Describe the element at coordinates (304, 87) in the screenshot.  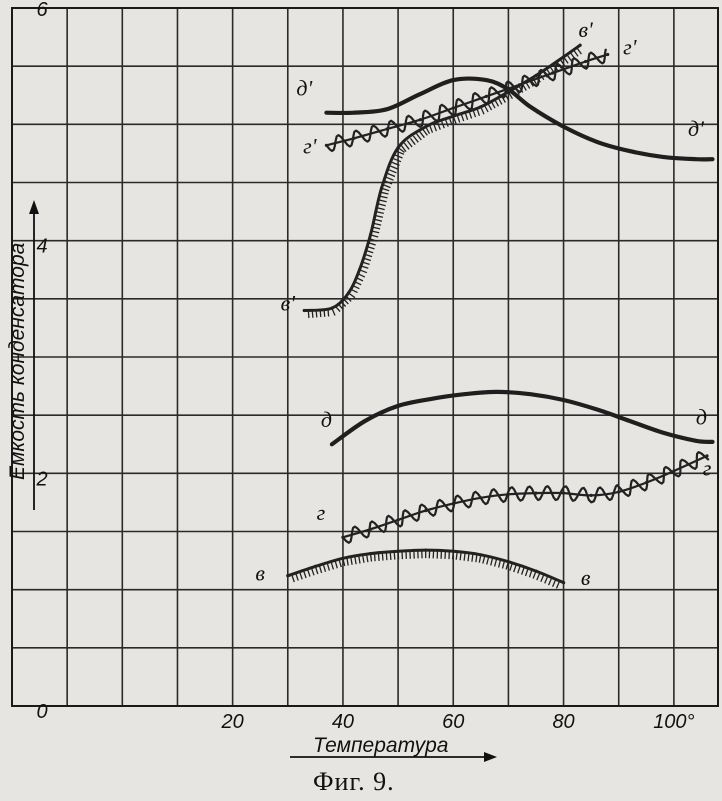
I see `curve-label: д'` at that location.